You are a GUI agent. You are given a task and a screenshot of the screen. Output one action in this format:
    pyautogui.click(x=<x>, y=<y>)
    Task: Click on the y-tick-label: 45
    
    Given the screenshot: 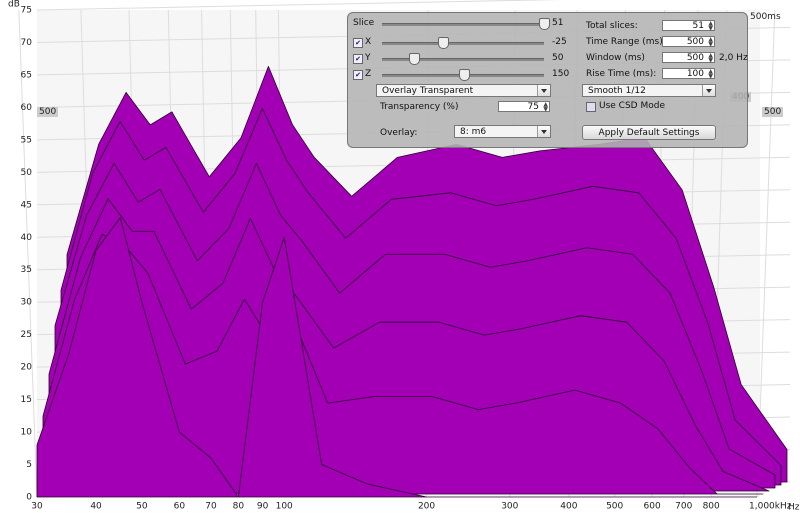 What is the action you would take?
    pyautogui.click(x=26, y=205)
    